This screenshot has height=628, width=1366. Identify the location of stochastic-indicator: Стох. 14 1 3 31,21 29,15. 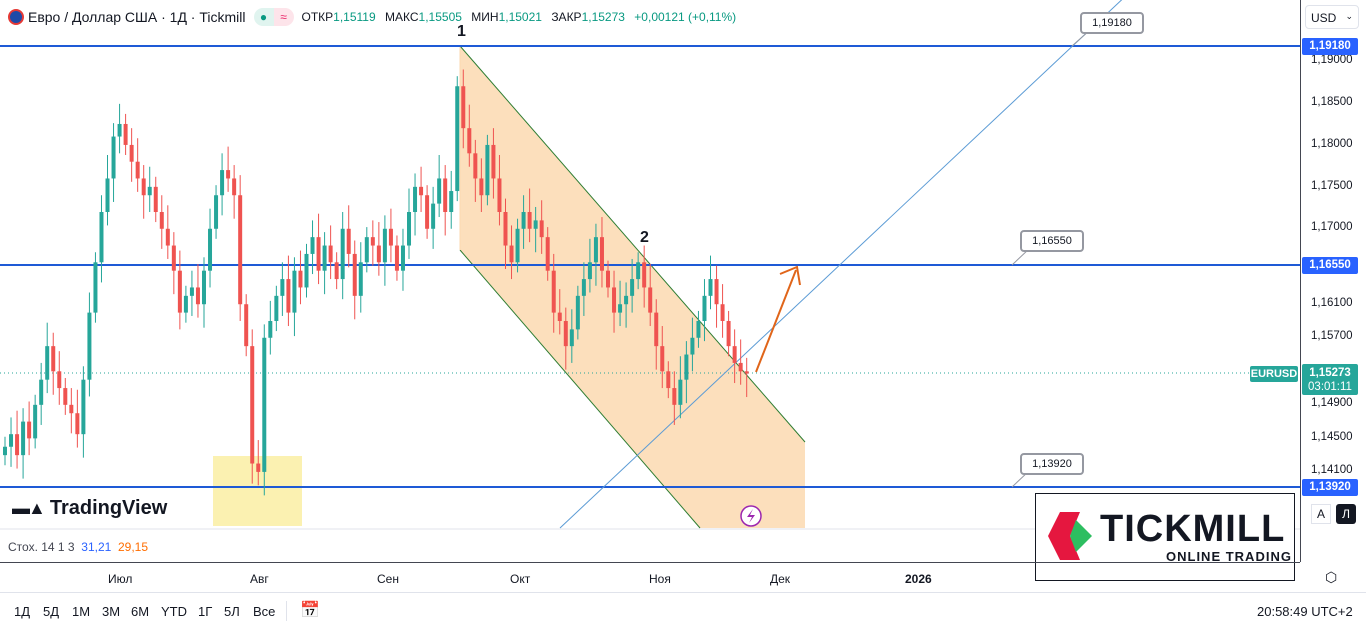
(78, 547).